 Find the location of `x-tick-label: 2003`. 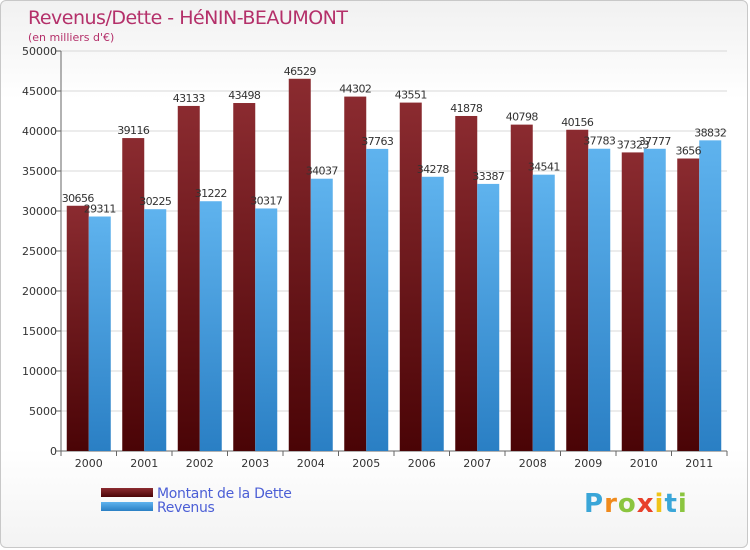

x-tick-label: 2003 is located at coordinates (255, 463).